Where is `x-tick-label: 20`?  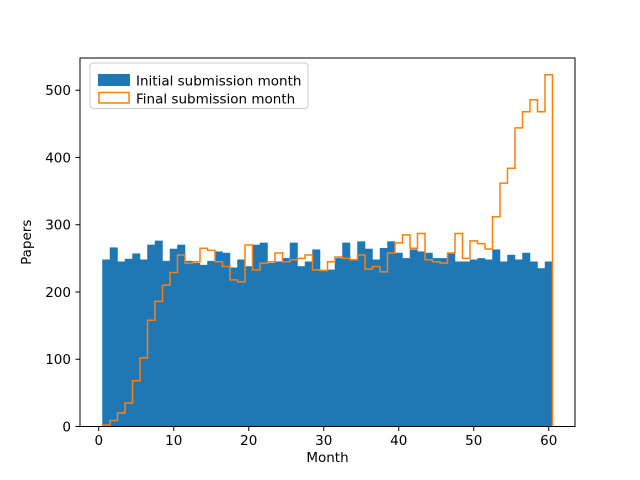
x-tick-label: 20 is located at coordinates (248, 441).